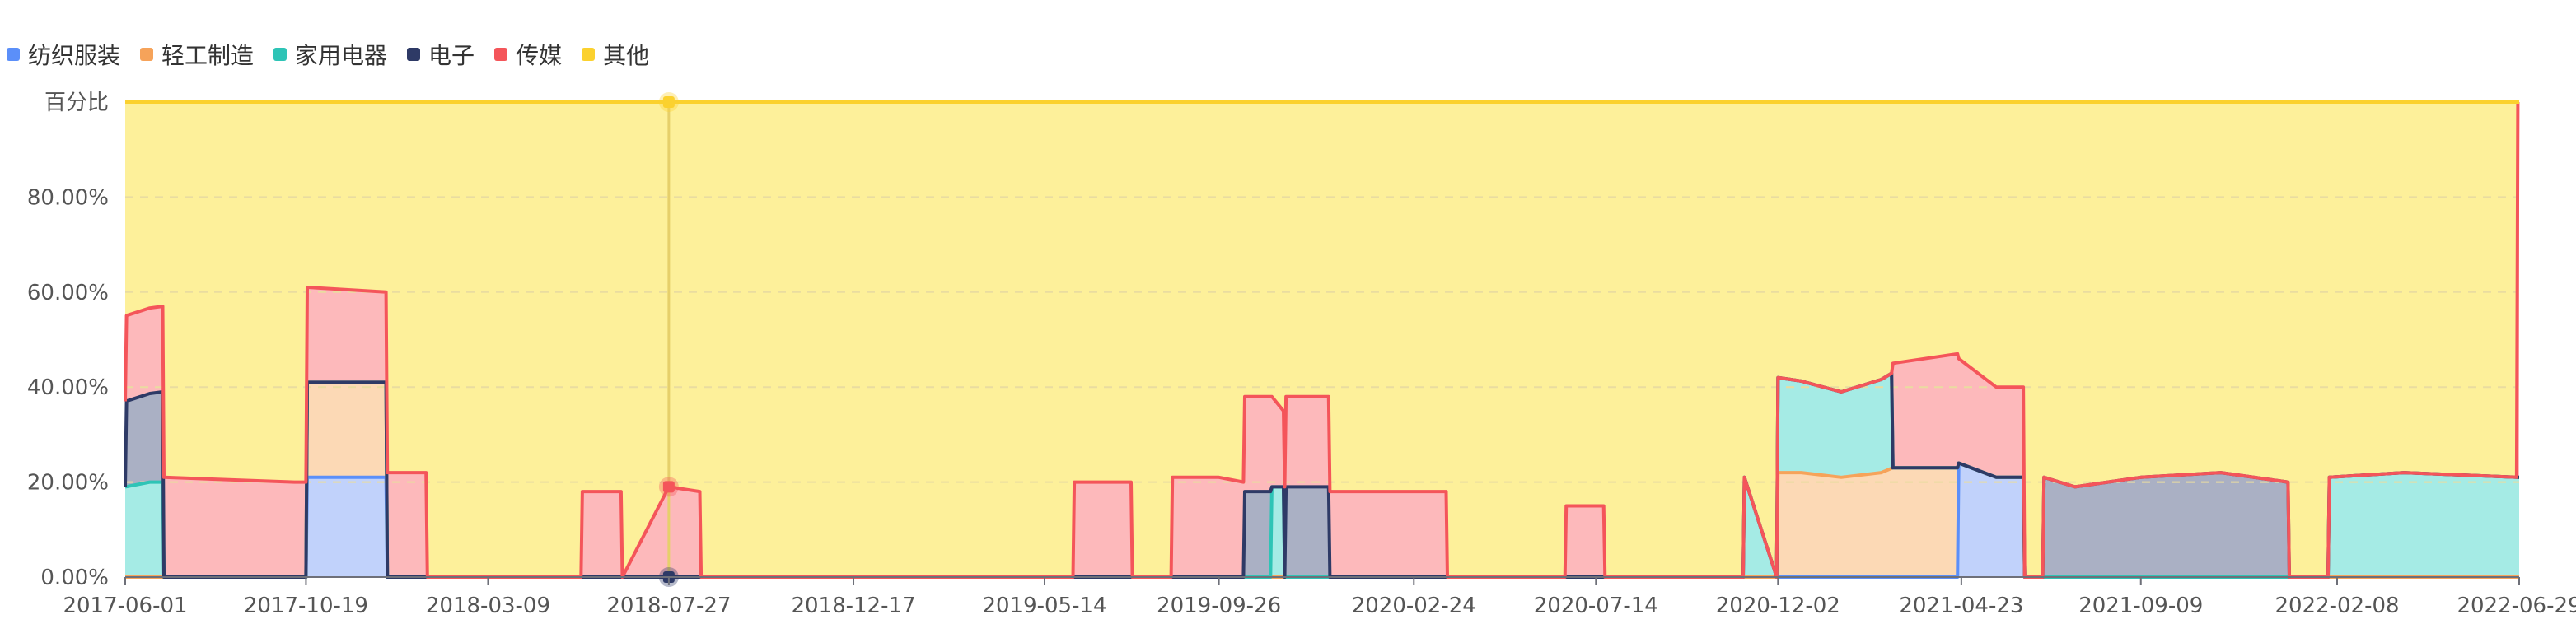  I want to click on legend-label: 其他, so click(626, 55).